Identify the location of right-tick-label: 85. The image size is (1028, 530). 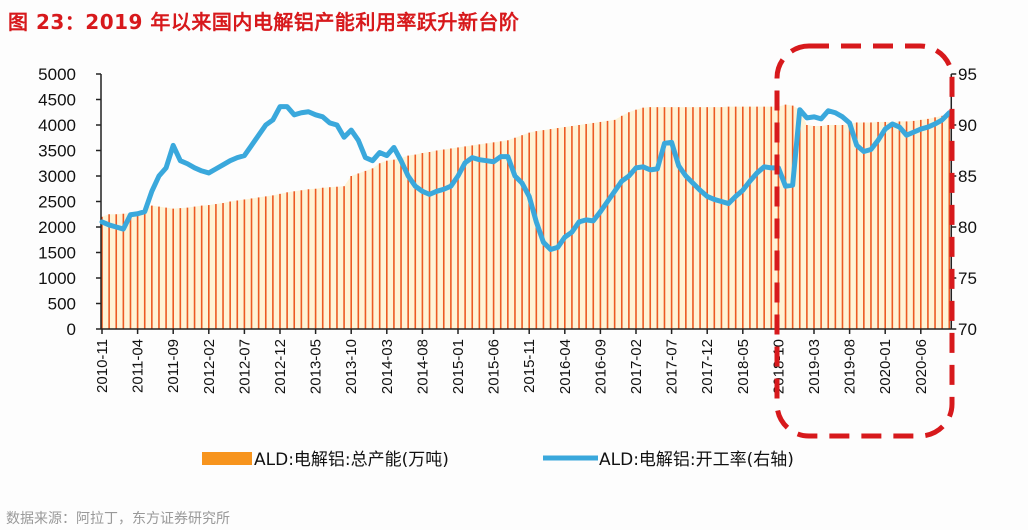
(967, 176).